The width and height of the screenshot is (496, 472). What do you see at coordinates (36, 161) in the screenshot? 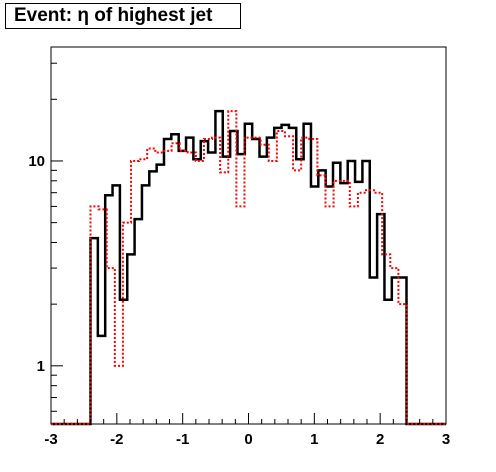
I see `y-tick-label: 10` at bounding box center [36, 161].